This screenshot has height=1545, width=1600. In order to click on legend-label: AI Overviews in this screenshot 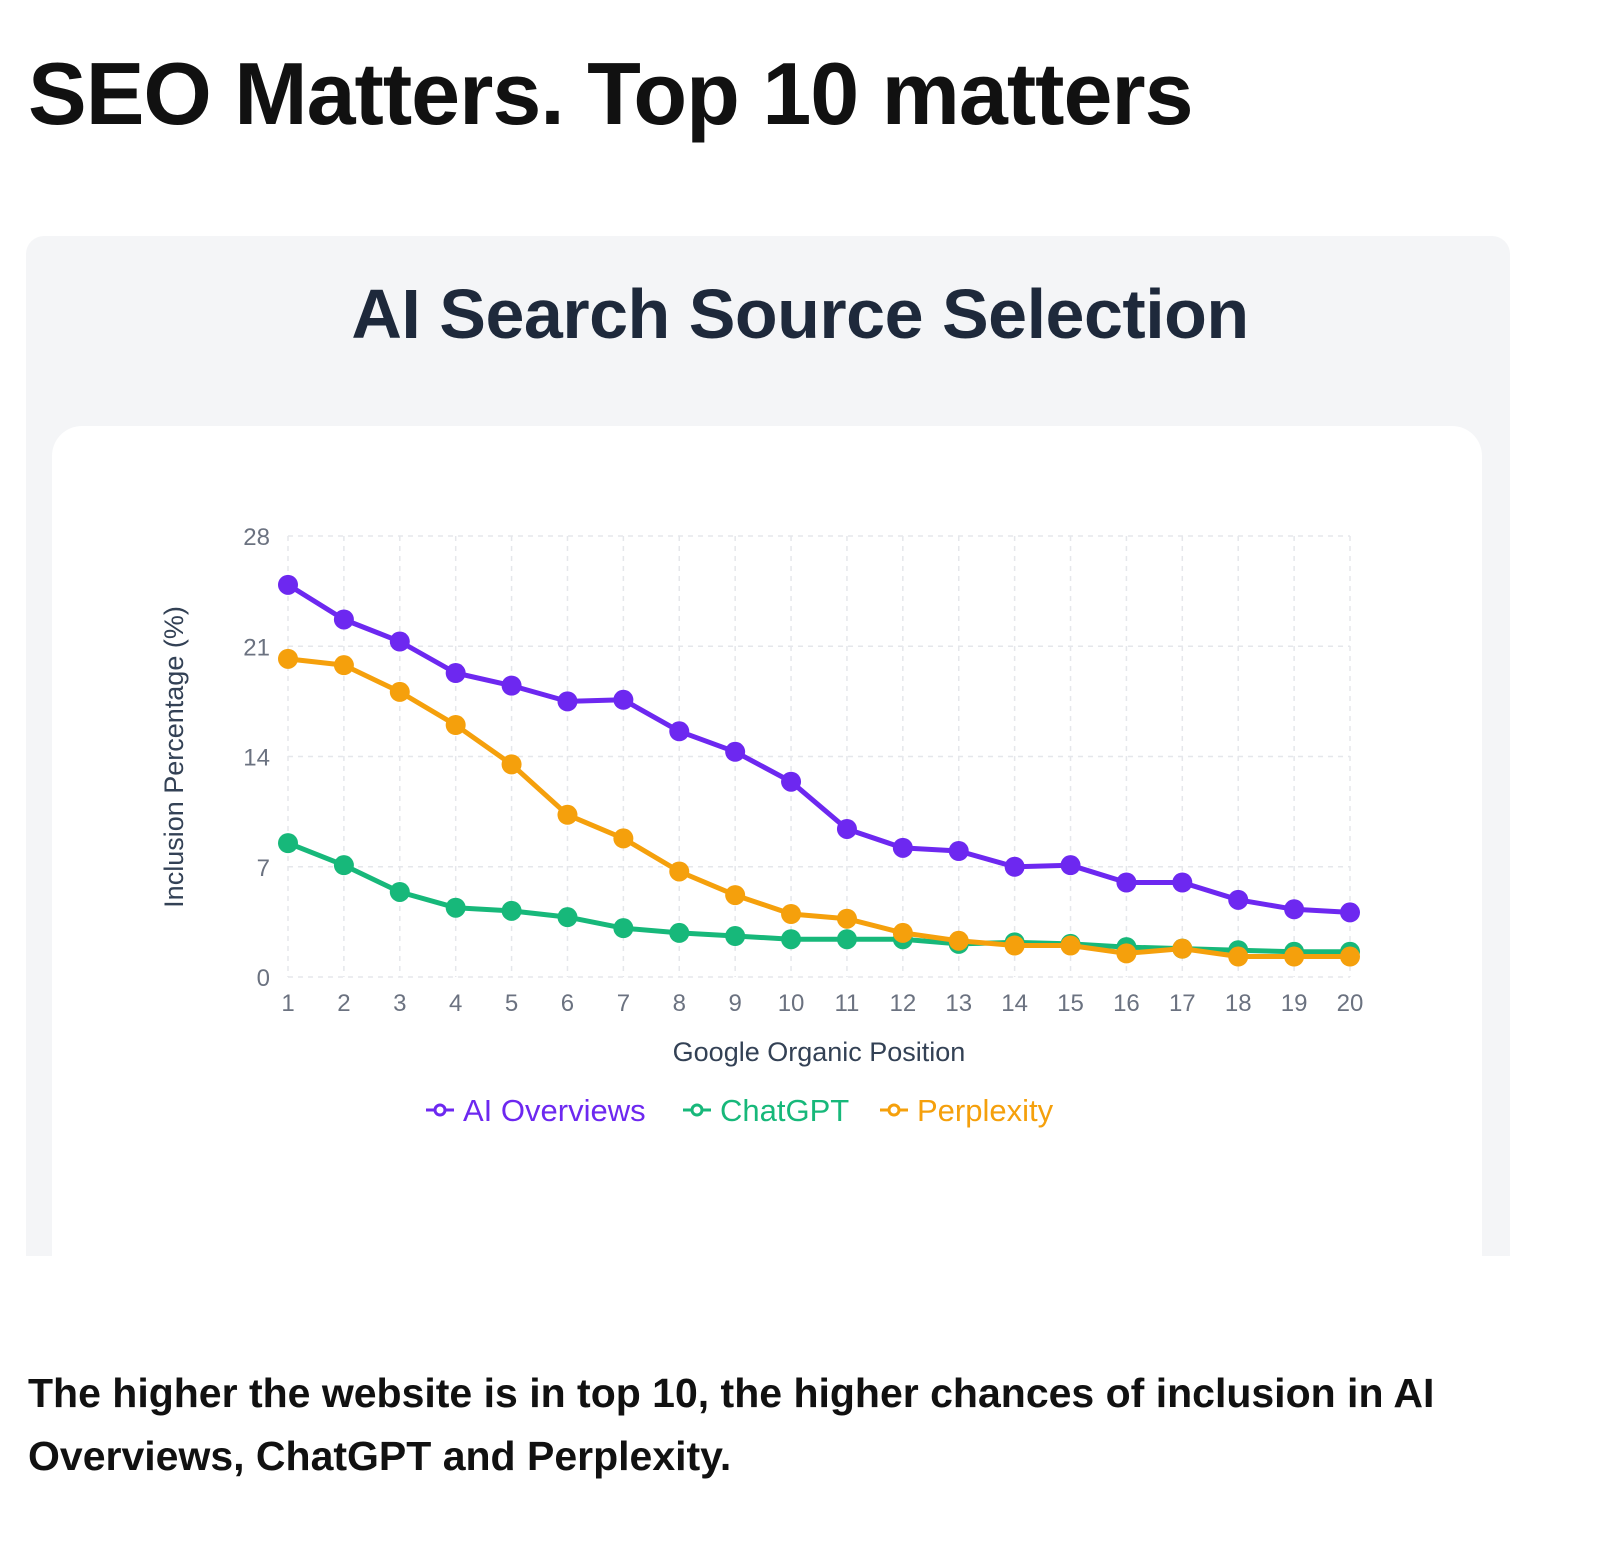, I will do `click(554, 1110)`.